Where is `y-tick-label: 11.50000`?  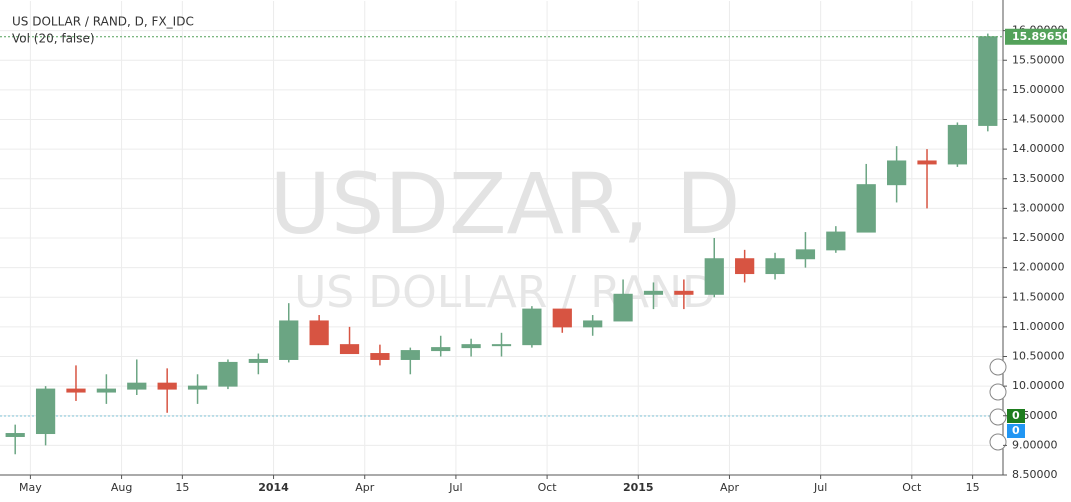 y-tick-label: 11.50000 is located at coordinates (1038, 296).